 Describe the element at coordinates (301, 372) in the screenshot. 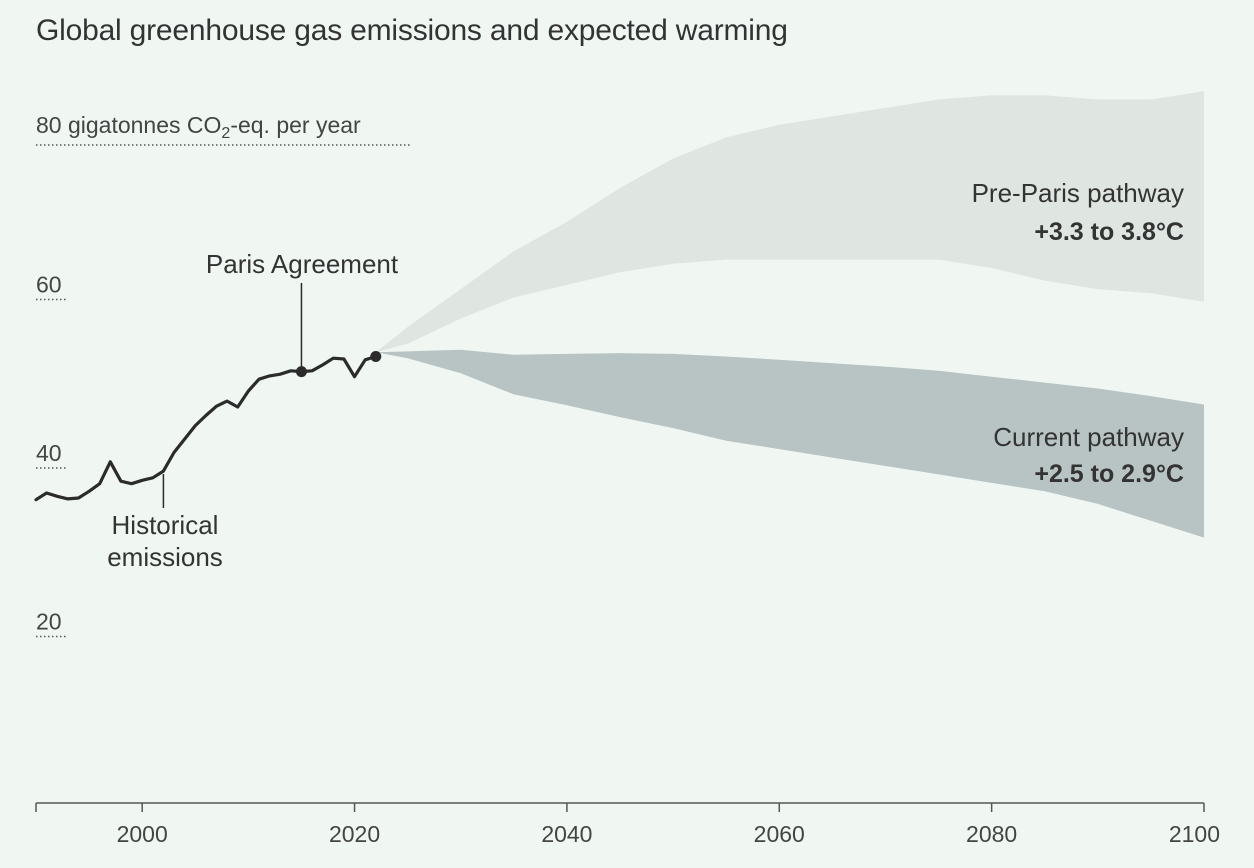

I see `paris-agreement-dot` at that location.